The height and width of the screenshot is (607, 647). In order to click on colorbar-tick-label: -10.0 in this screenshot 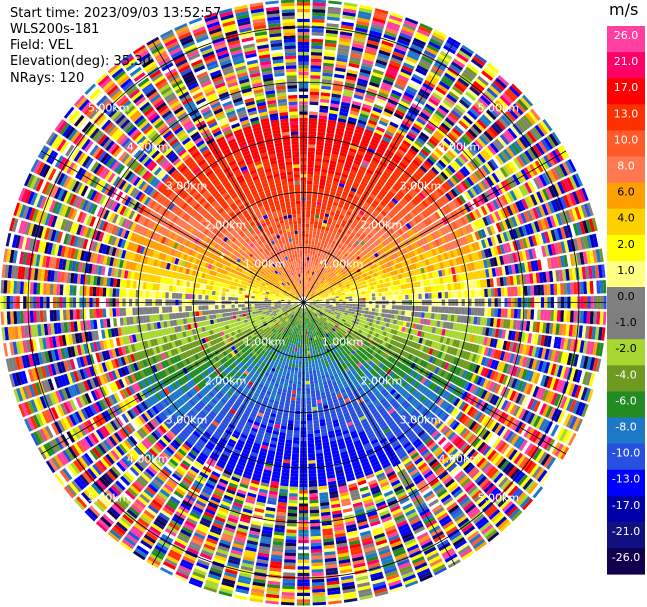, I will do `click(626, 453)`.